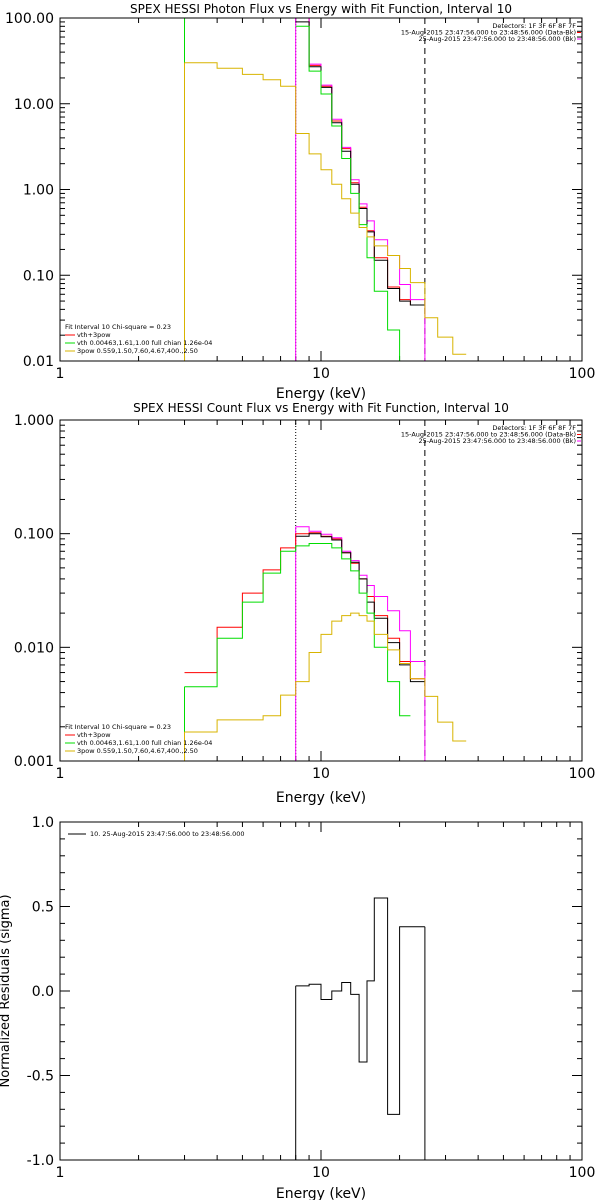  I want to click on y-tick-label: -0.5, so click(40, 1077).